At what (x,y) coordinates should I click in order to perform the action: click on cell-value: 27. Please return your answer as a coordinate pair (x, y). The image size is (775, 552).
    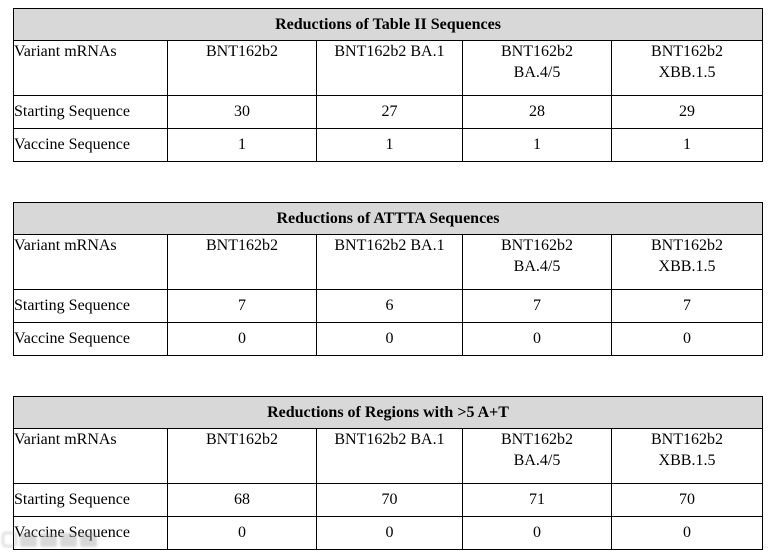
    Looking at the image, I should click on (389, 112).